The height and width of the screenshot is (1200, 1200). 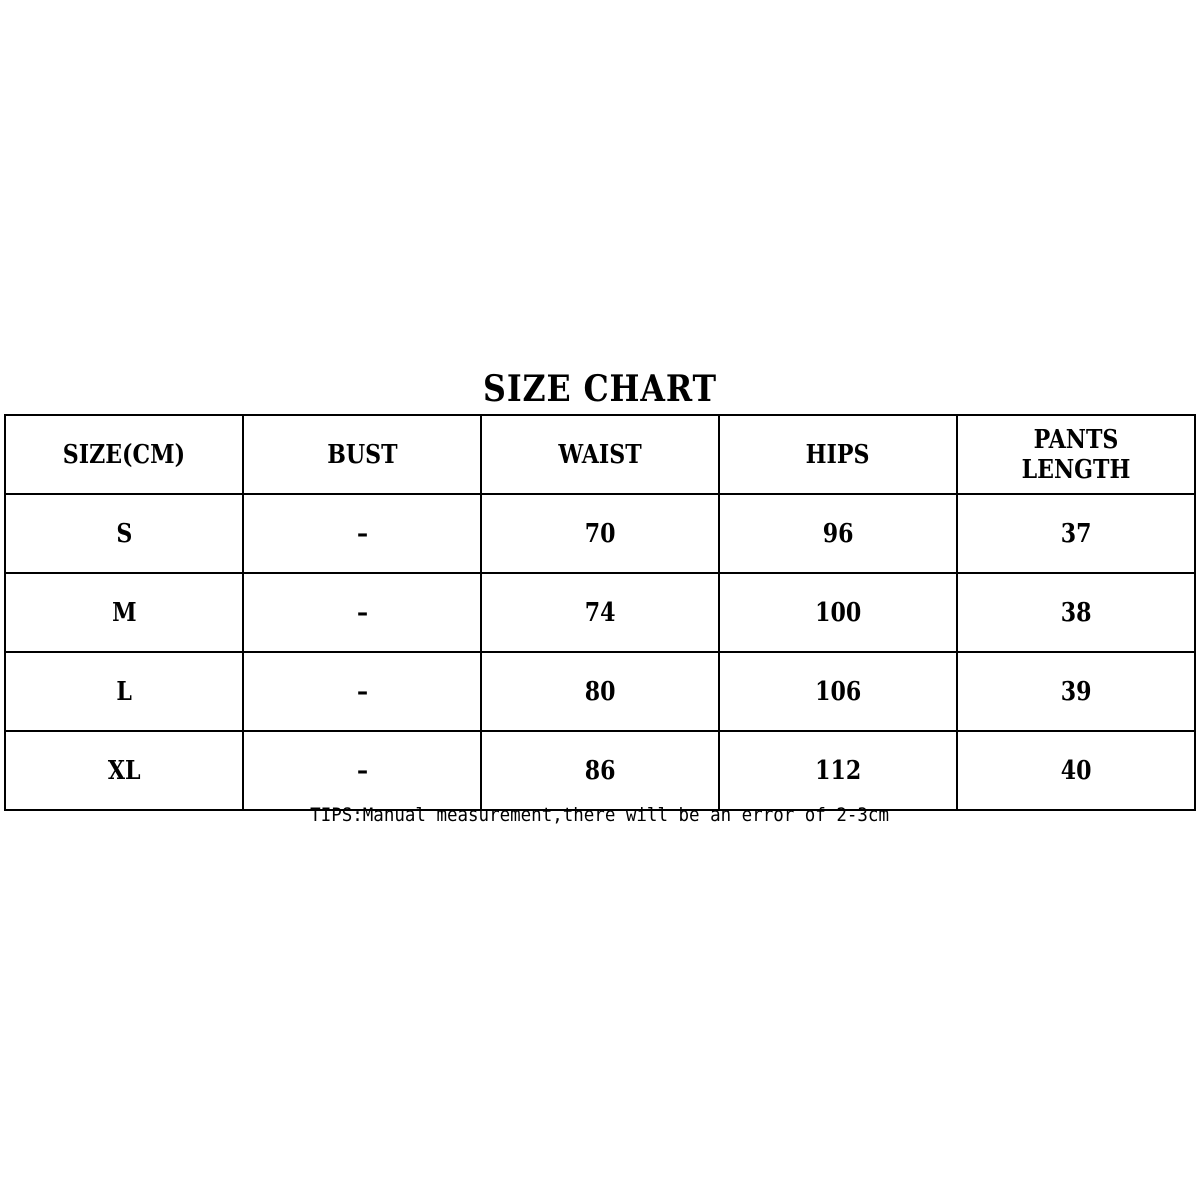 I want to click on table-row: S – 70 96 37, so click(x=600, y=533).